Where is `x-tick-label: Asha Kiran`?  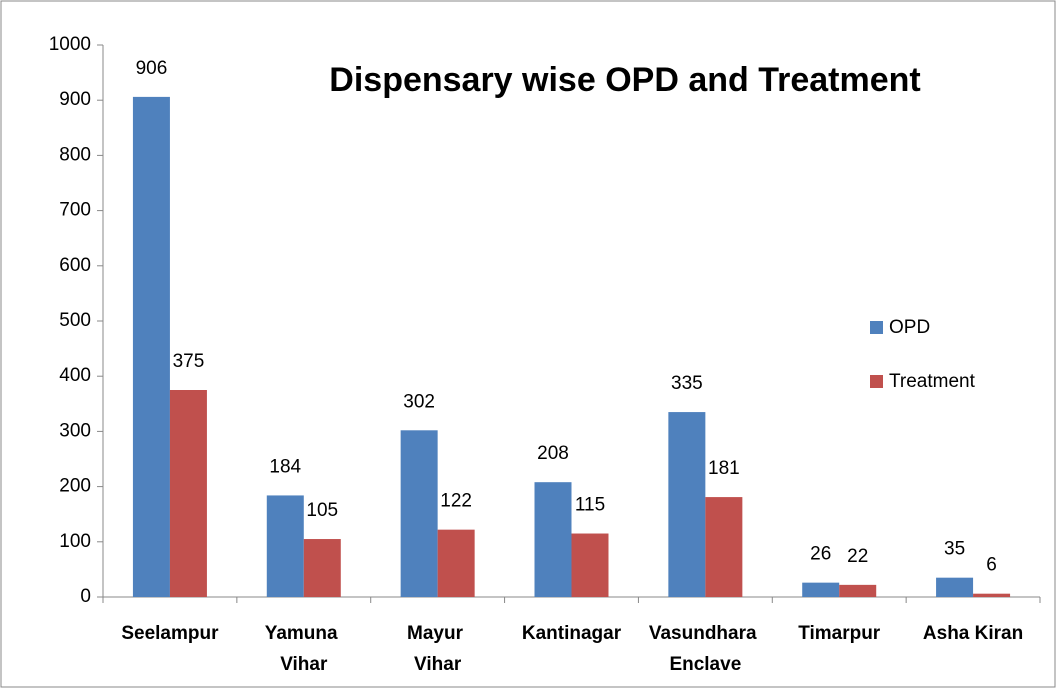
x-tick-label: Asha Kiran is located at coordinates (973, 633).